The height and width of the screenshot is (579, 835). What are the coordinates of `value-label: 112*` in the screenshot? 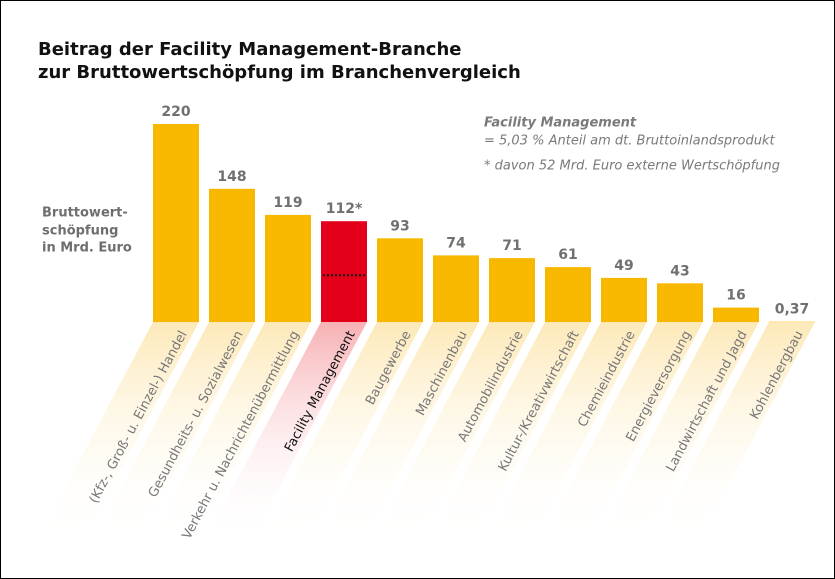 It's located at (344, 209).